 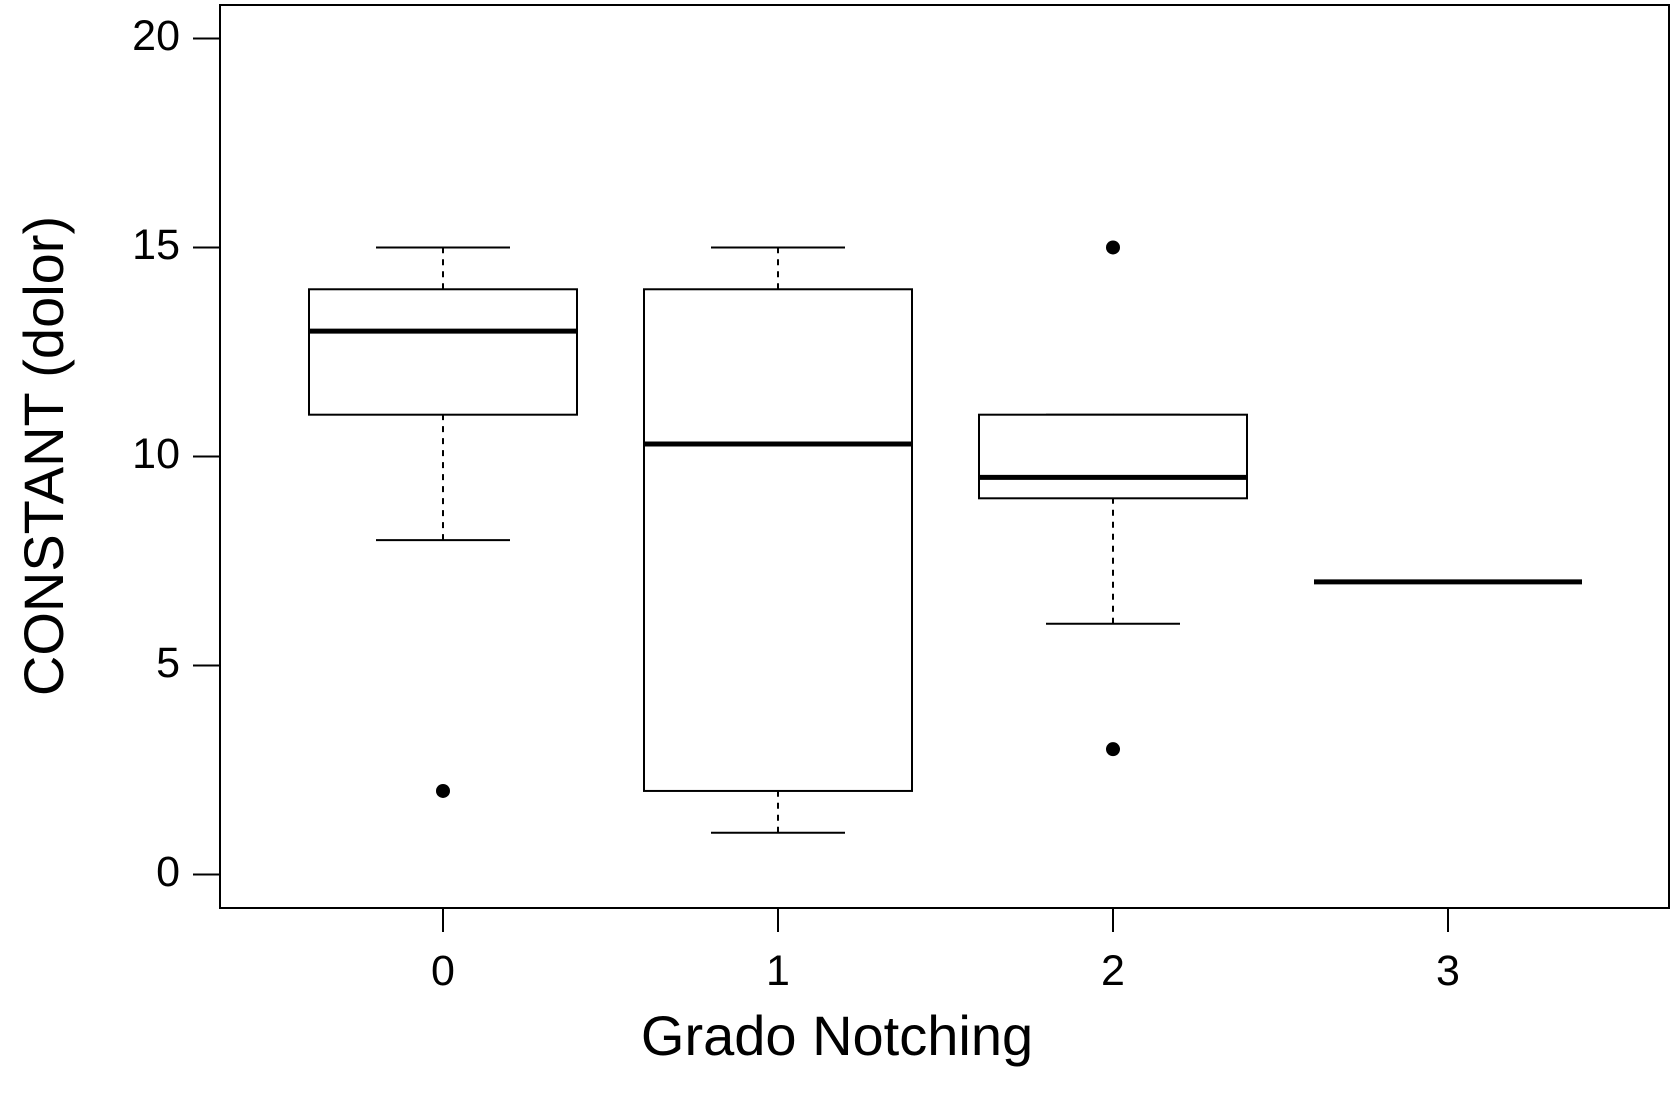 I want to click on x-axis-title: Grado Notching, so click(x=837, y=1035).